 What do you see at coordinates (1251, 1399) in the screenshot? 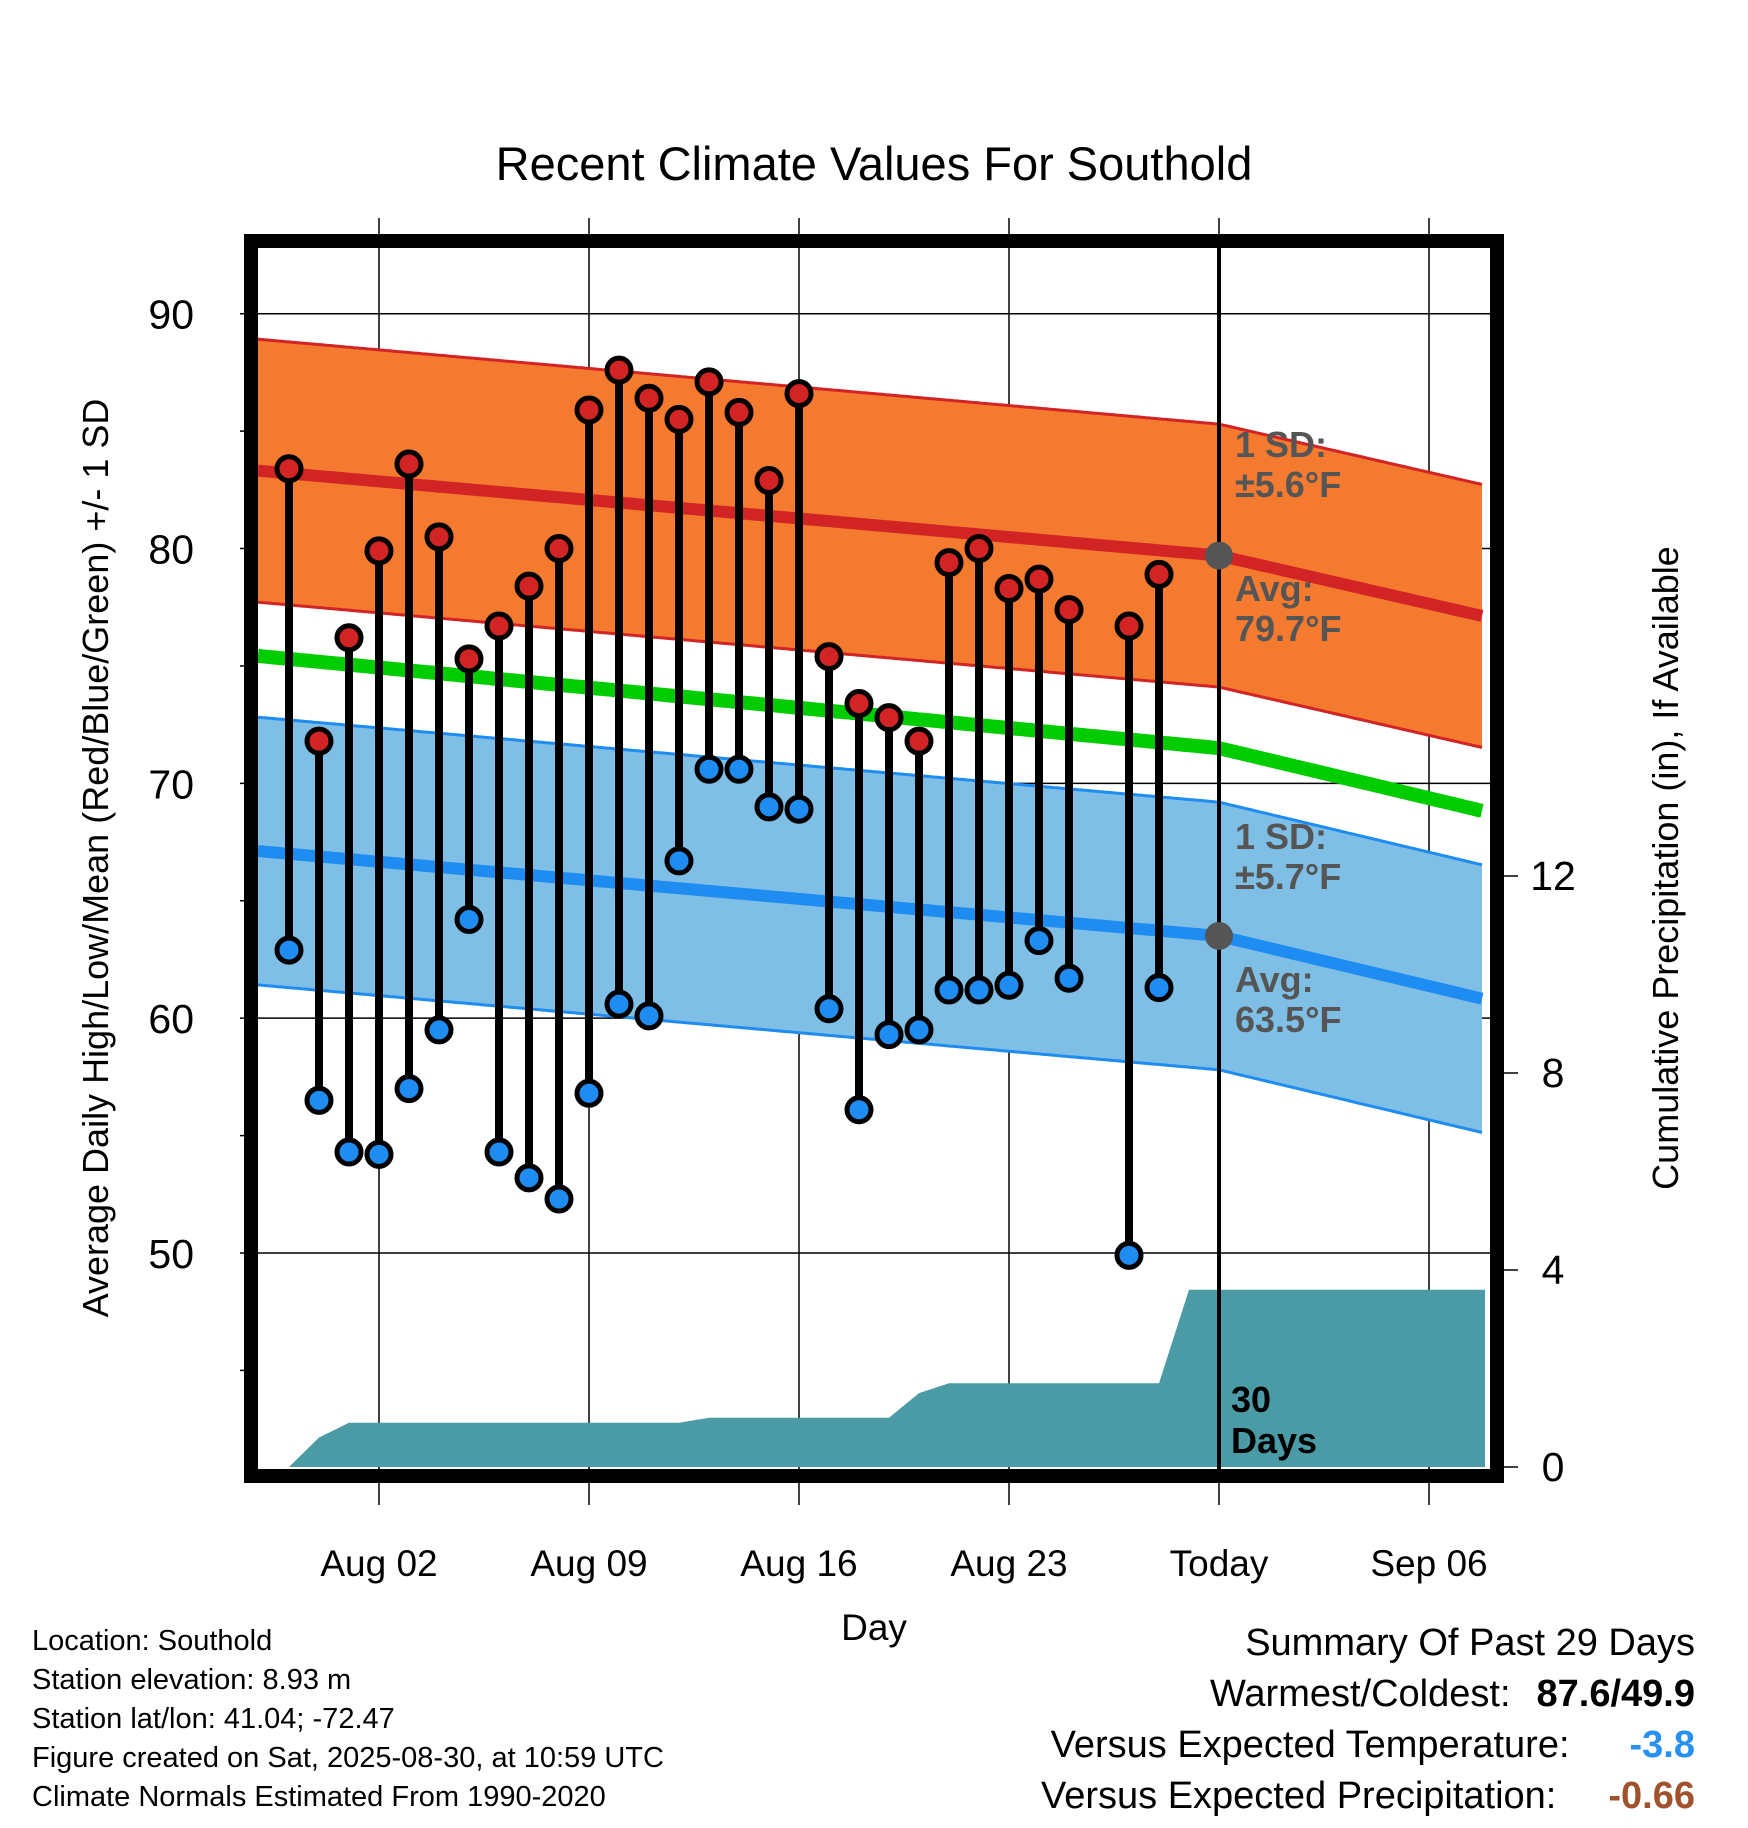
I see `window-label-number: 30` at bounding box center [1251, 1399].